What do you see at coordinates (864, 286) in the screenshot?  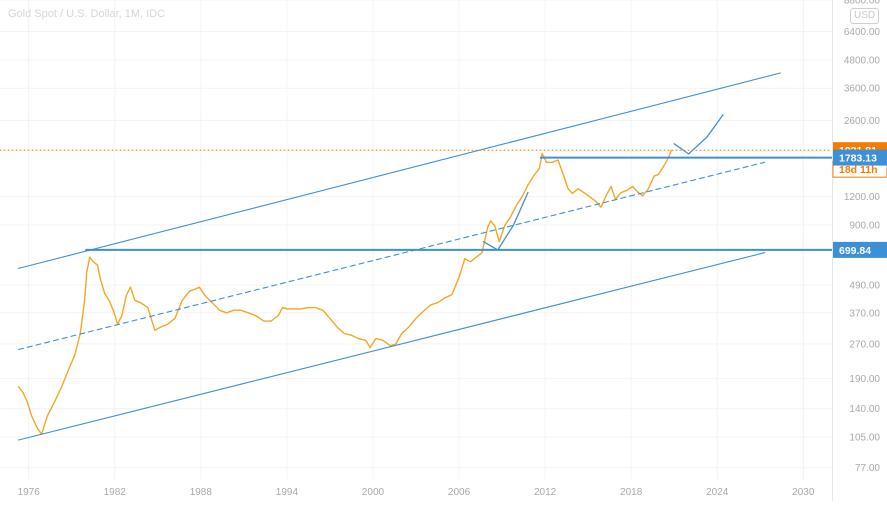 I see `y-tick-label: 490.00` at bounding box center [864, 286].